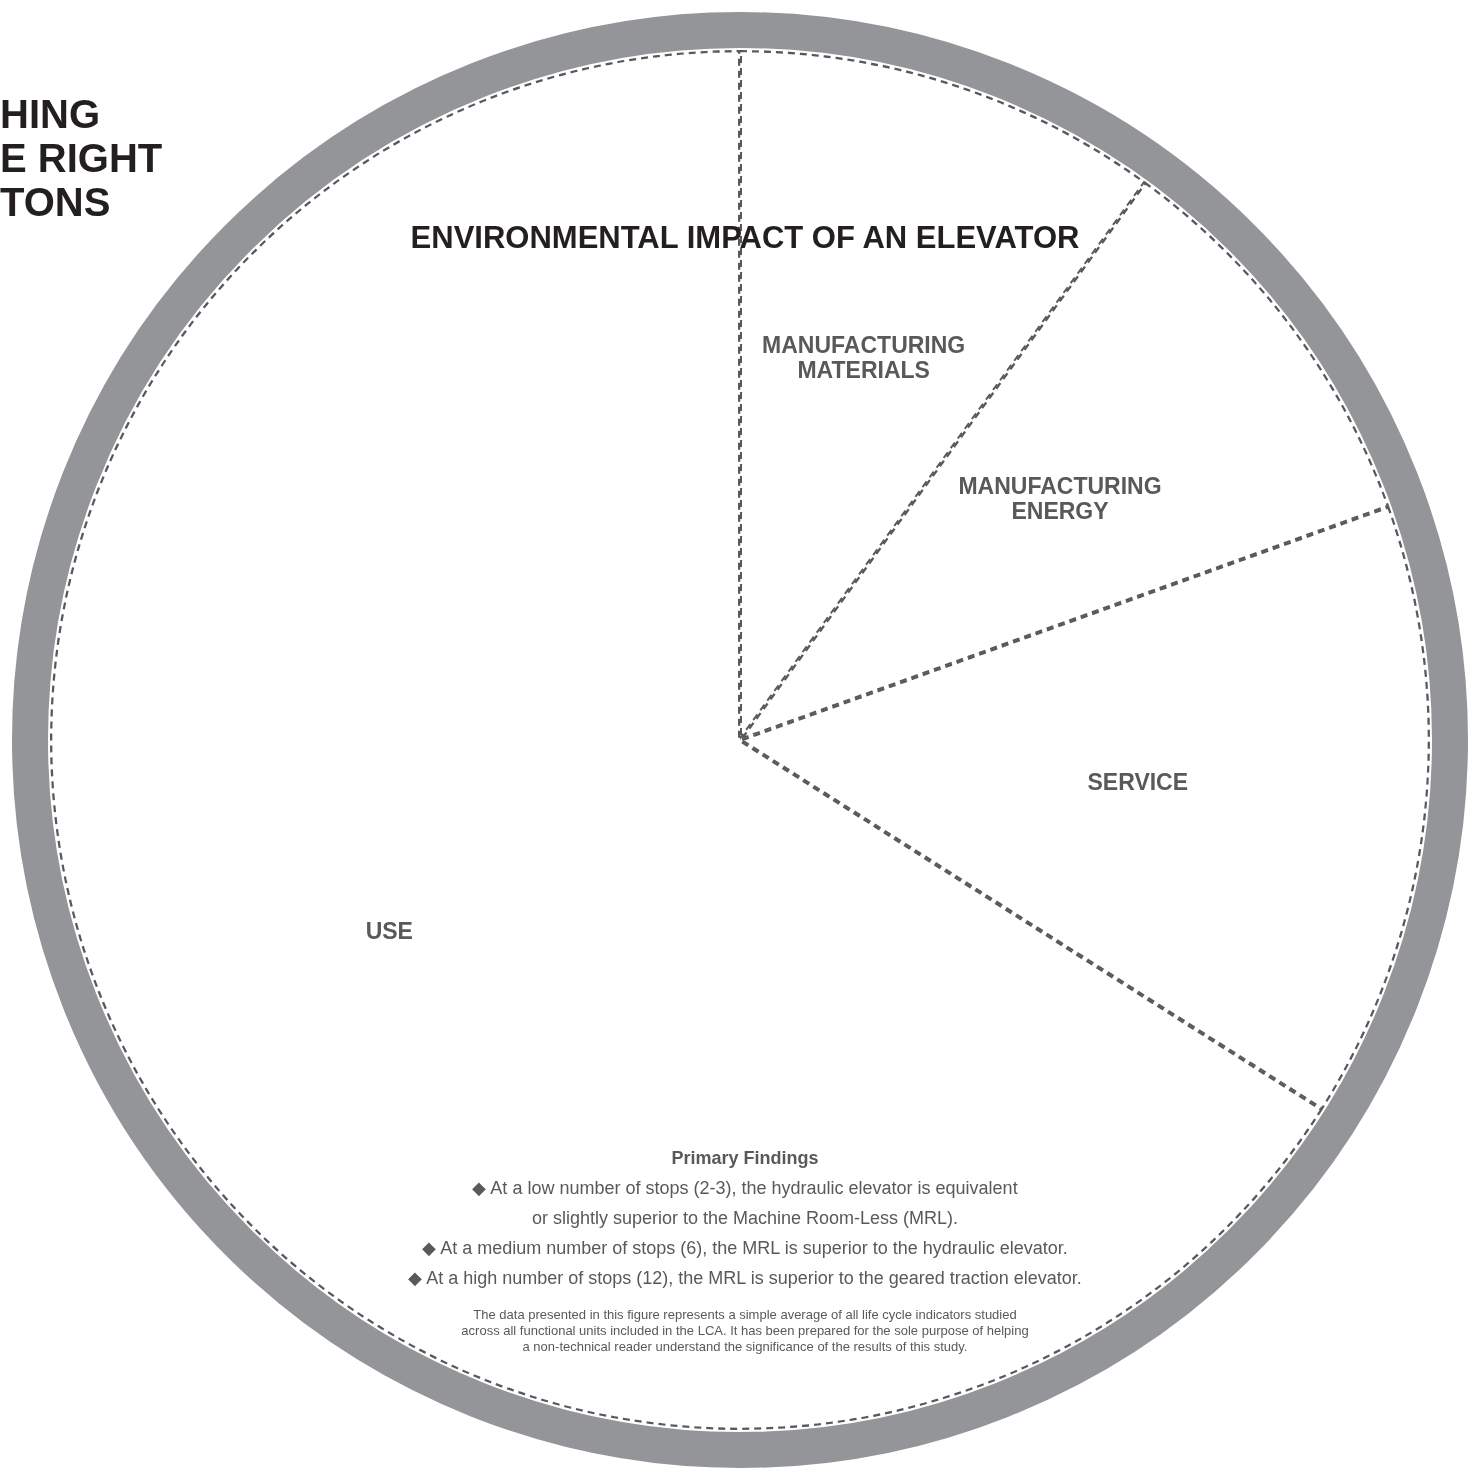 The image size is (1474, 1470). What do you see at coordinates (745, 1248) in the screenshot?
I see `text: ◆ At a medium number of stops (6), the MRL is superior to the hydraulic elevator.` at bounding box center [745, 1248].